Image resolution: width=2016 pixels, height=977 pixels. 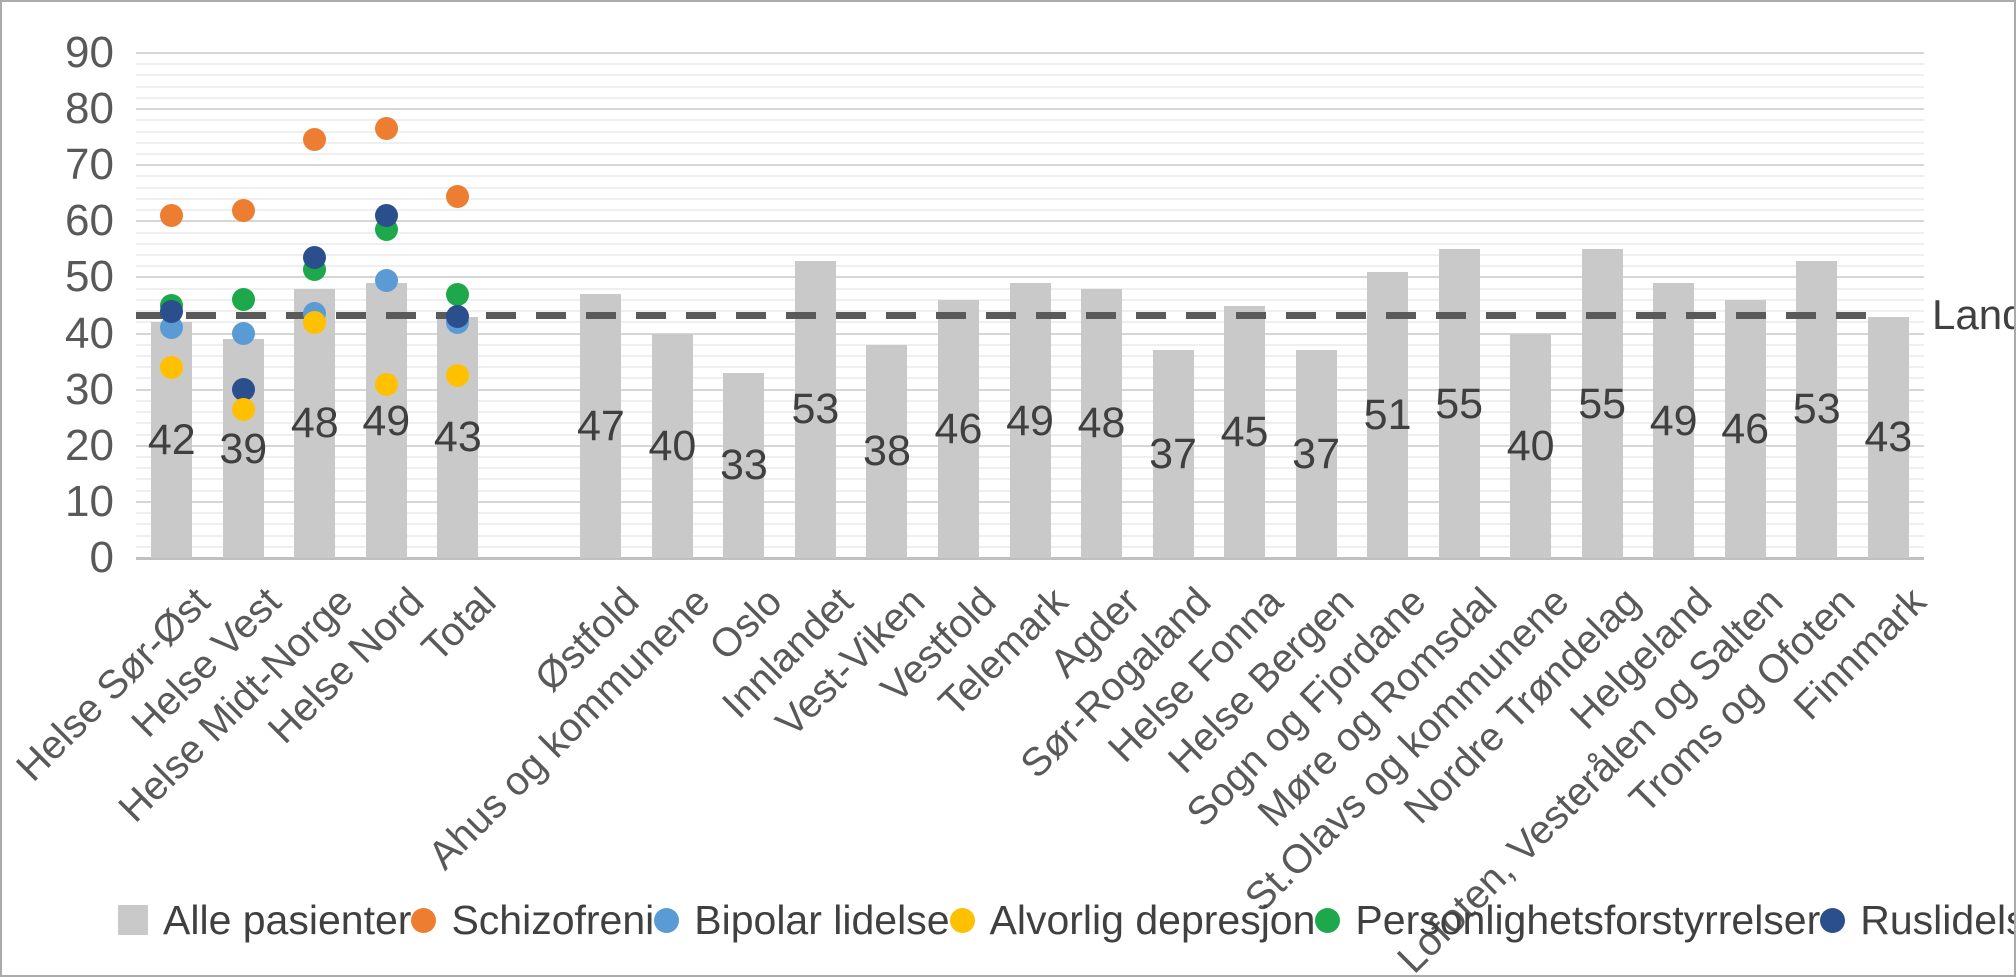 What do you see at coordinates (1588, 919) in the screenshot?
I see `legend-label: Personlighetsforstyrrelser` at bounding box center [1588, 919].